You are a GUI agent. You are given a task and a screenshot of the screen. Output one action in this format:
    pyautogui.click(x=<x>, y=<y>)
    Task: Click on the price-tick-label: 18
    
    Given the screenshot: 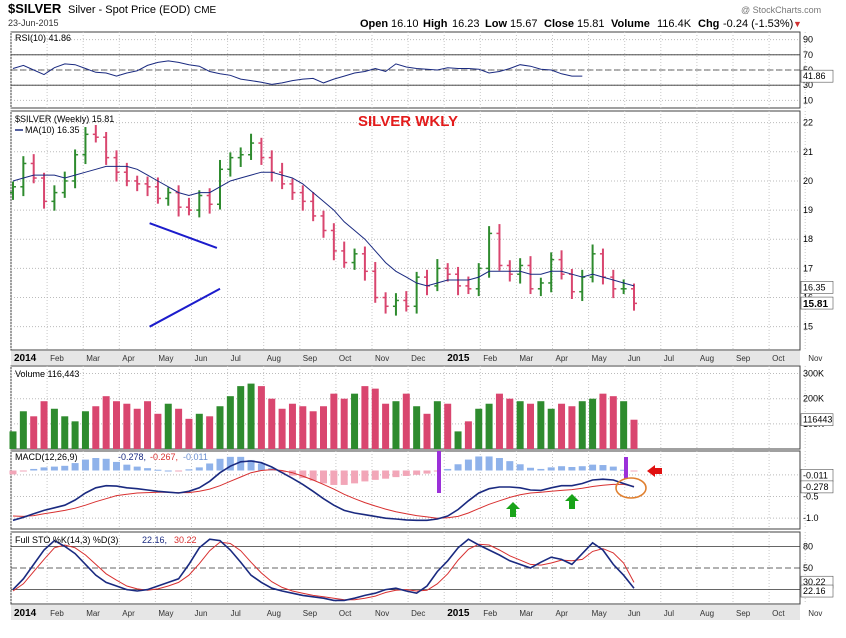 What is the action you would take?
    pyautogui.click(x=808, y=239)
    